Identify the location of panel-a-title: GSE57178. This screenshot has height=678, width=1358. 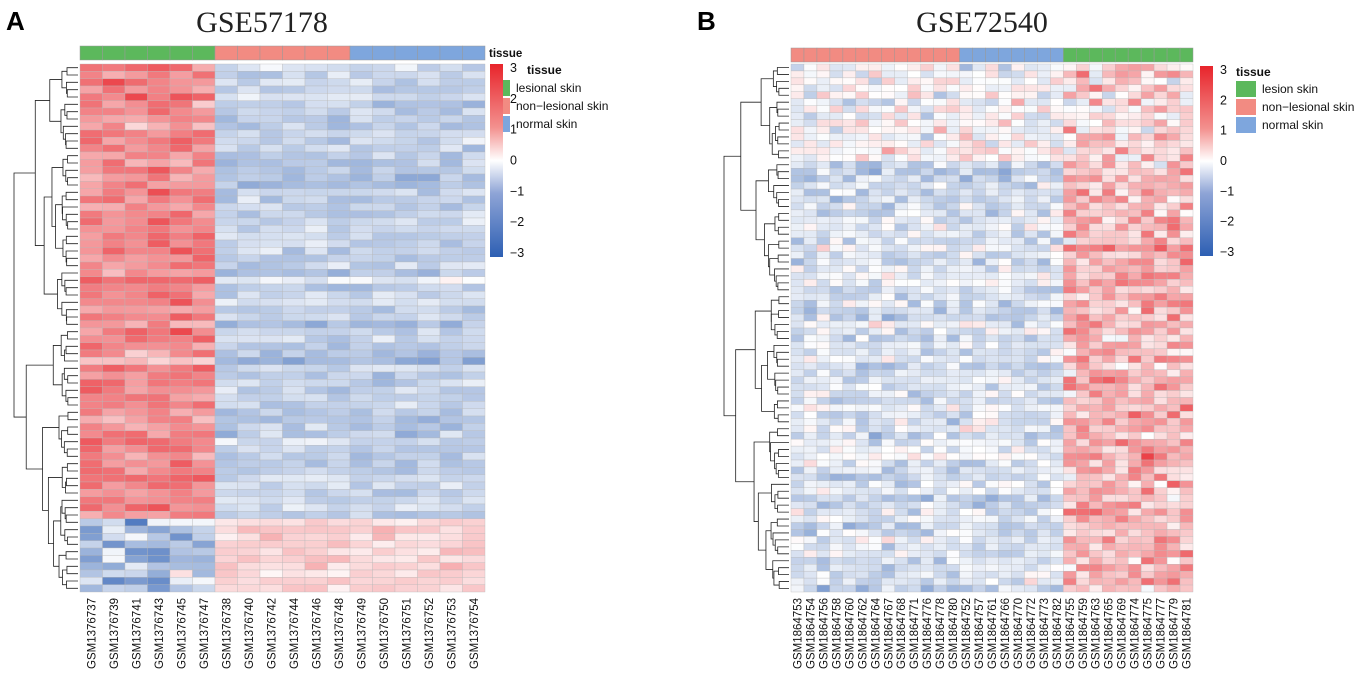
(262, 22).